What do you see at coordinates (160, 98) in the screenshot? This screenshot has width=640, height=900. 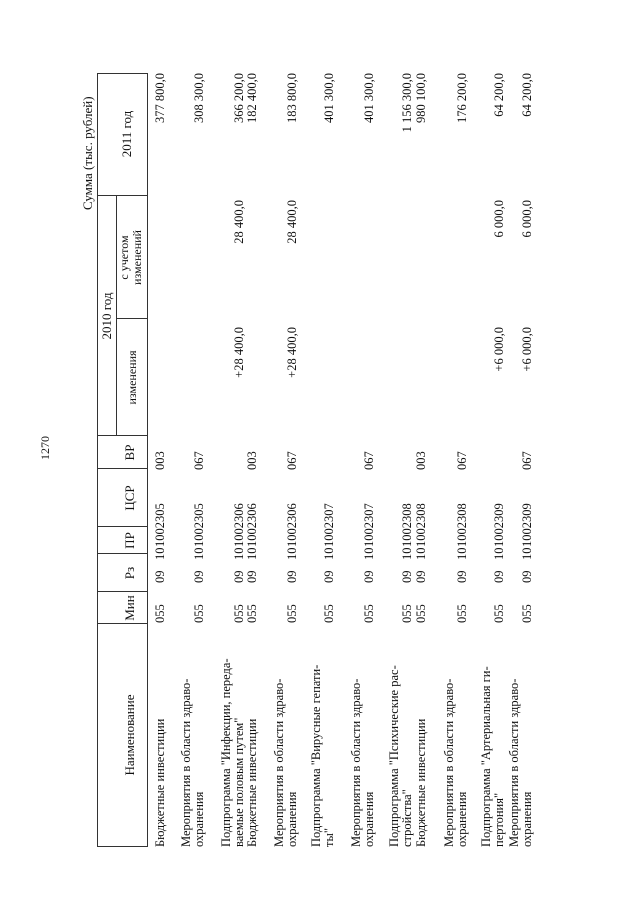 I see `cell-y2011: 377 800,0` at bounding box center [160, 98].